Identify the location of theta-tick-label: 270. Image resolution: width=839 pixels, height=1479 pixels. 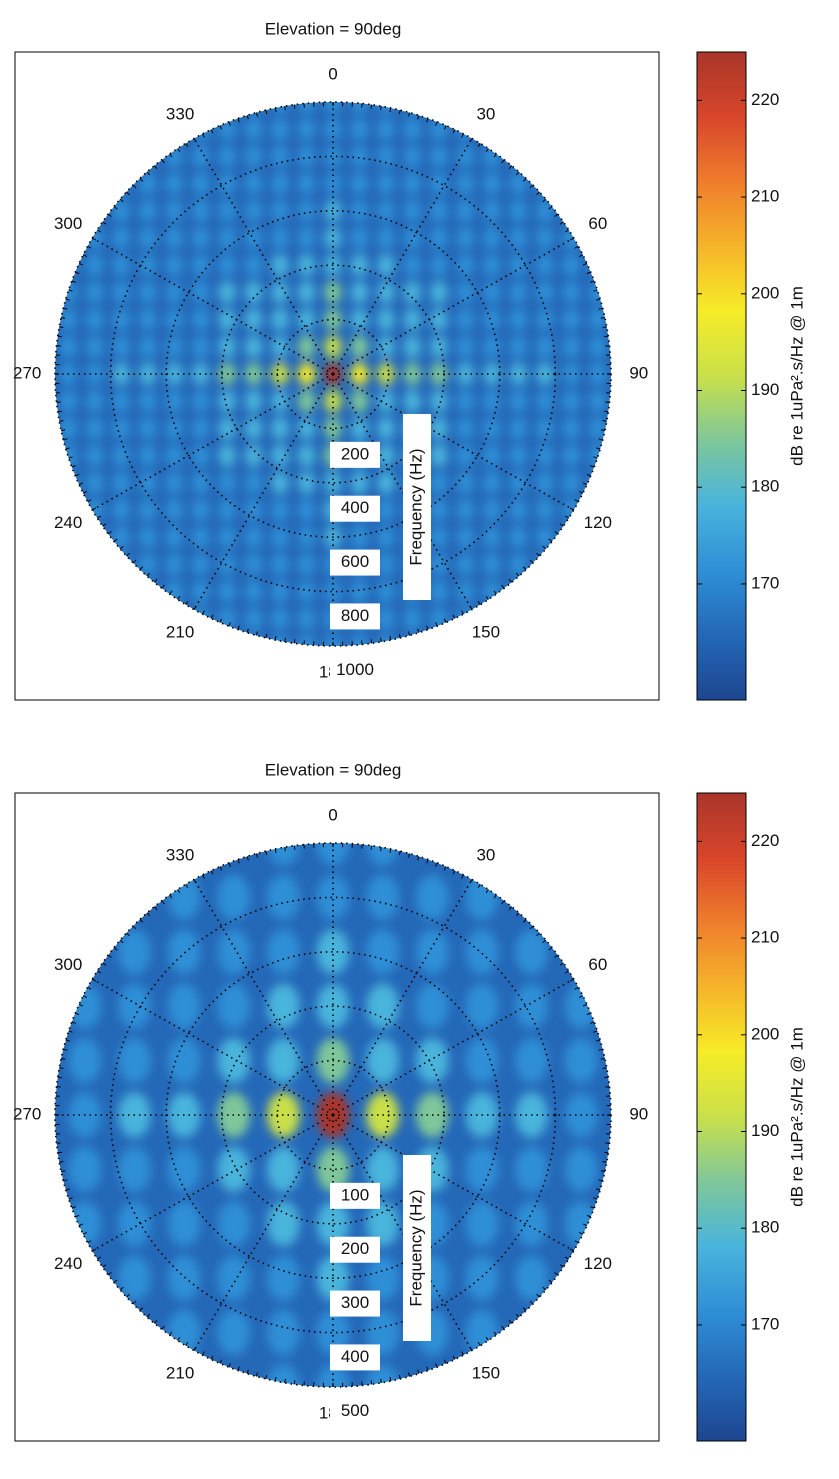
(27, 372).